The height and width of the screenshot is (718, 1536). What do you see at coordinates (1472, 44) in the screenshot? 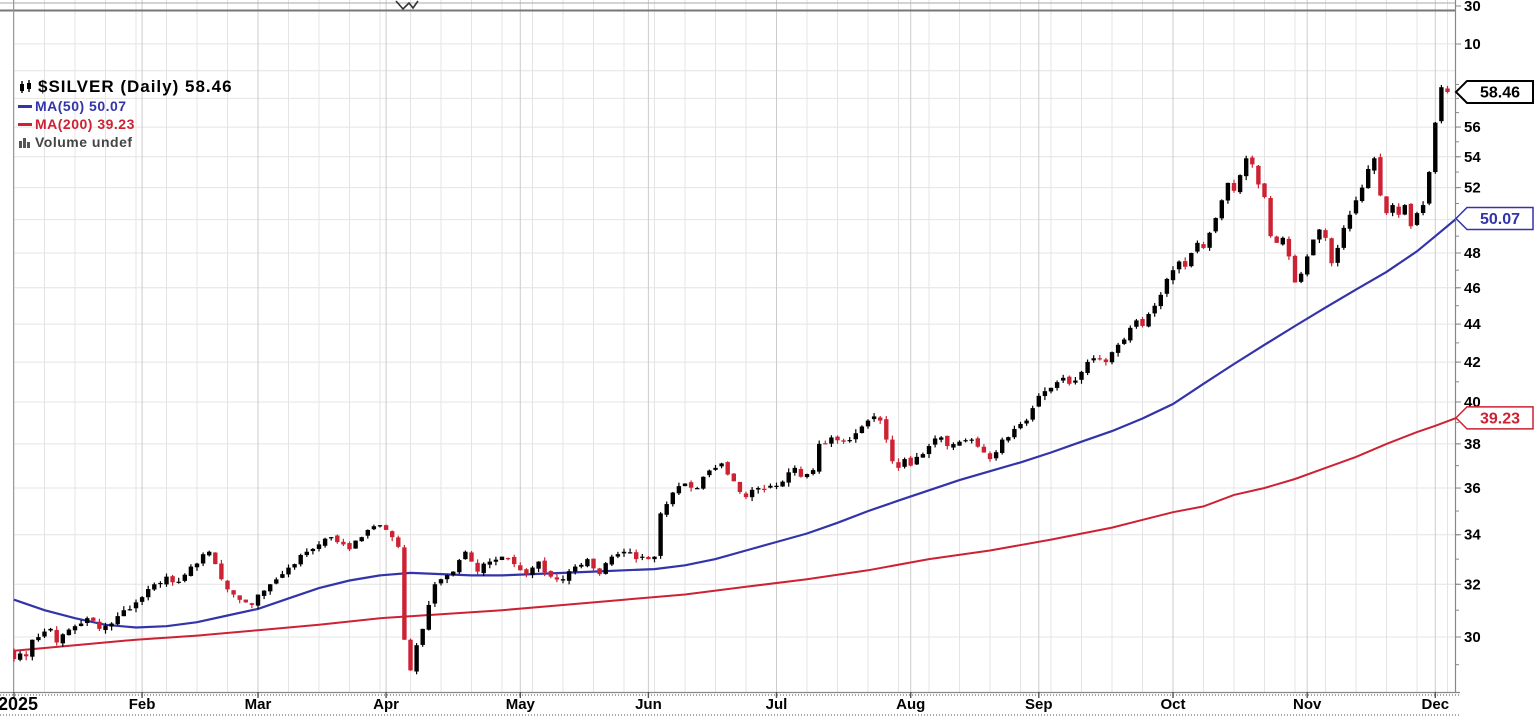
I see `upper-pane-tick-label: 10` at bounding box center [1472, 44].